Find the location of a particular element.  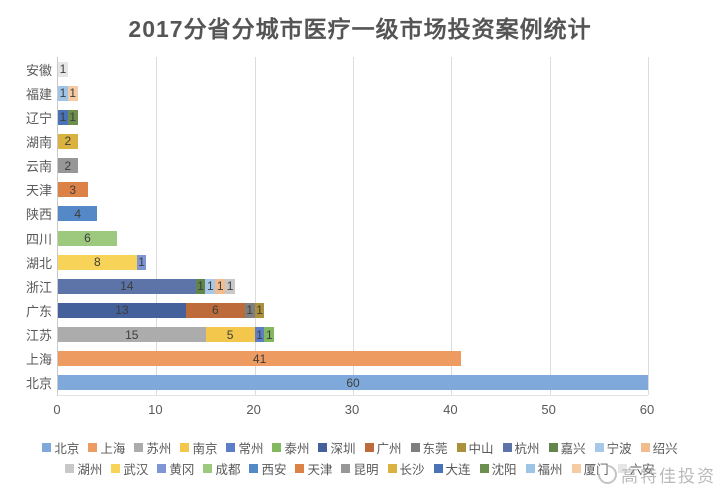

legend-item-福州: 福州 is located at coordinates (544, 468).